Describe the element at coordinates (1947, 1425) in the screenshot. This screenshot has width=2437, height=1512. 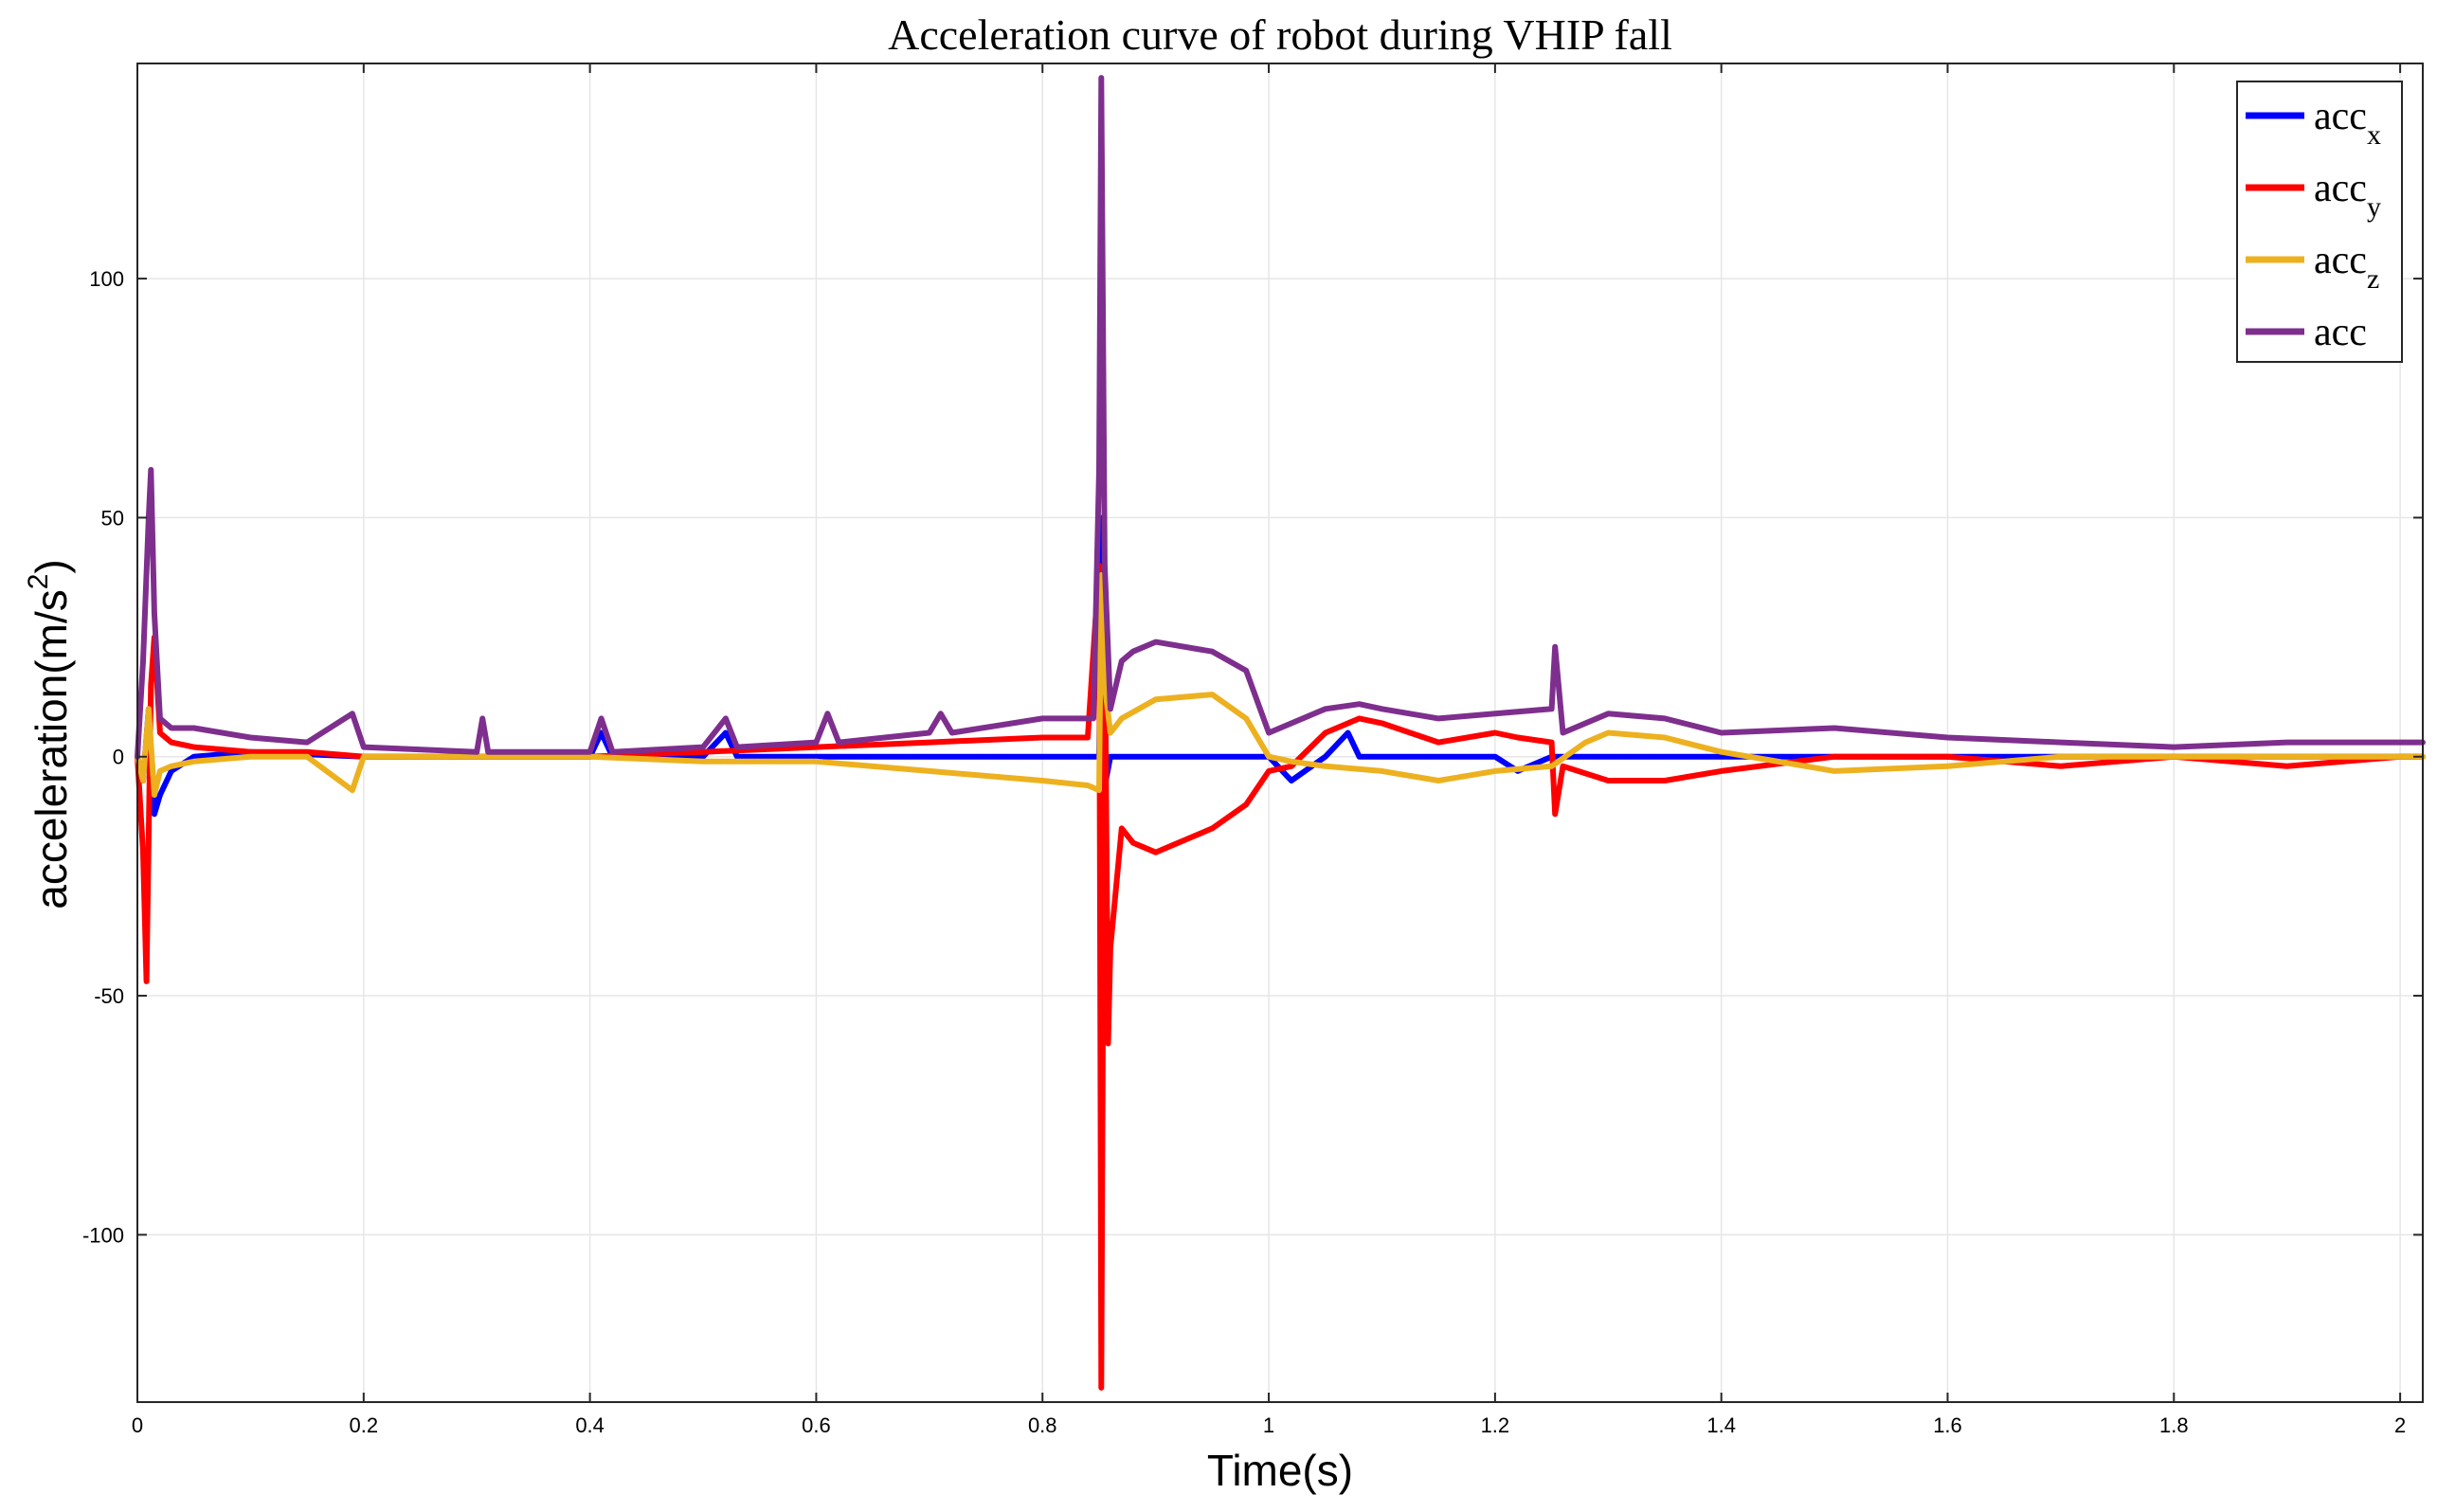
I see `x-tick-label: 1.6` at that location.